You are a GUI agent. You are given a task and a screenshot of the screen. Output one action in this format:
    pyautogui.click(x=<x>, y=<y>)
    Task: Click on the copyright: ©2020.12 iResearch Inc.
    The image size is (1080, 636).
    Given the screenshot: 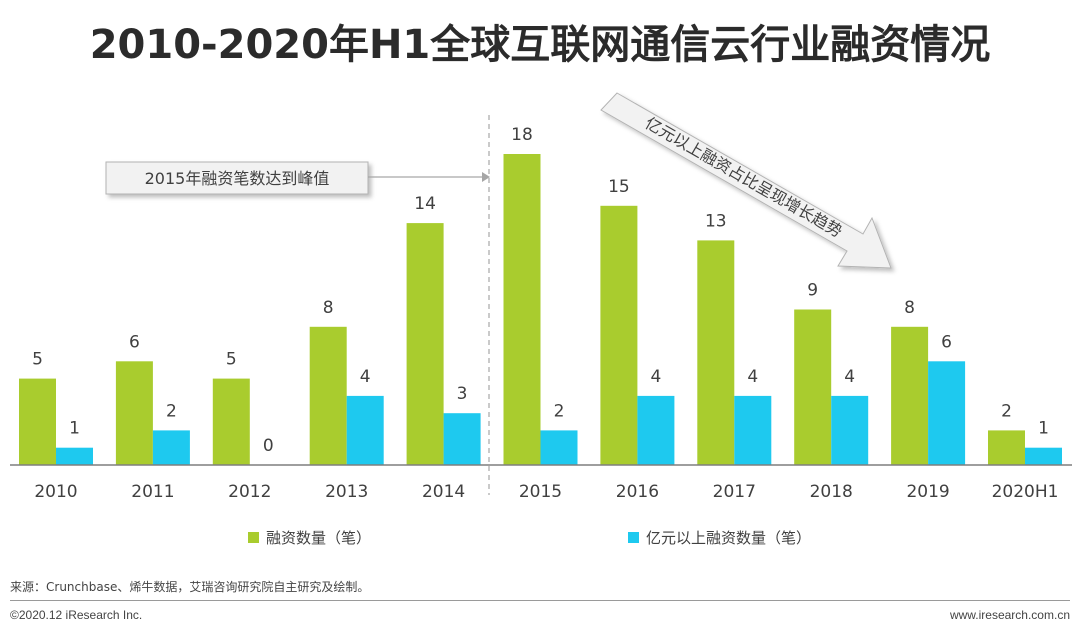 What is the action you would take?
    pyautogui.click(x=76, y=615)
    